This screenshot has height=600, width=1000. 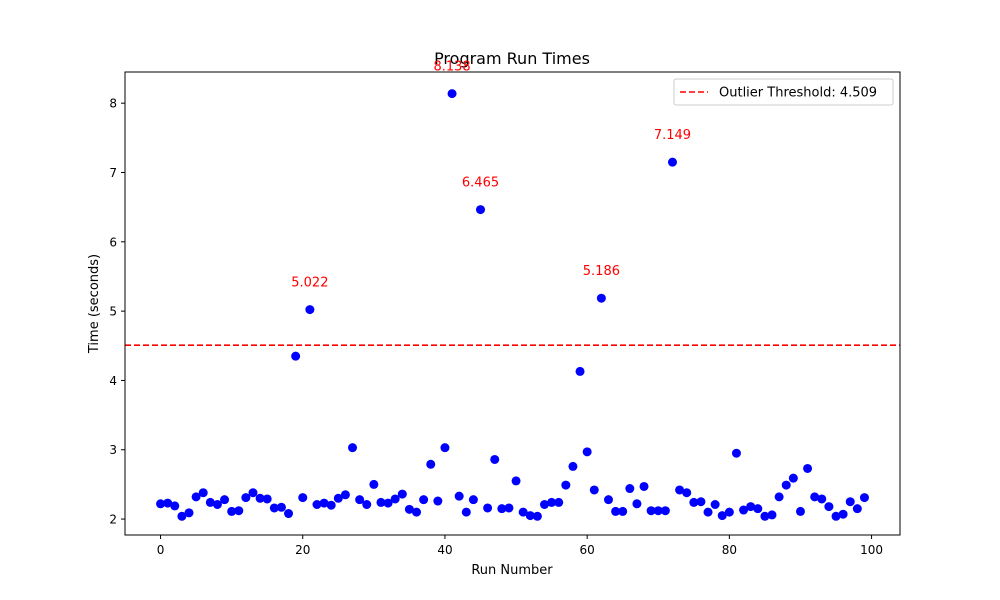 I want to click on y-axis-ticks: 2 3 4 5 6 7 8, so click(x=117, y=312).